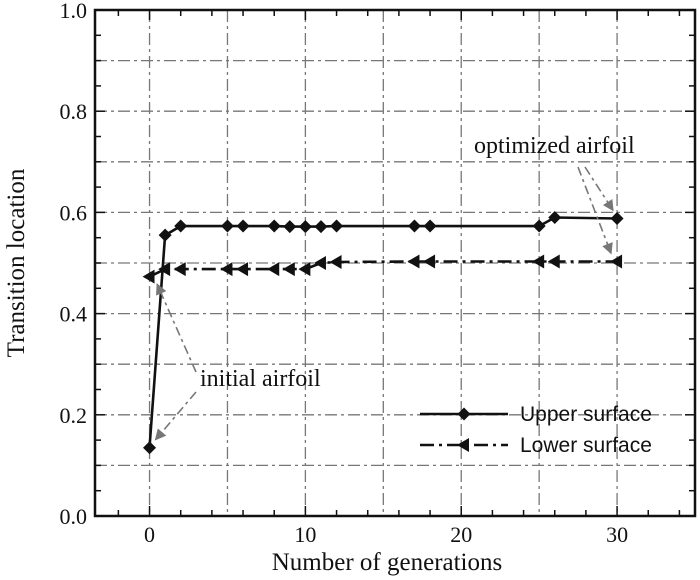 The width and height of the screenshot is (700, 580). What do you see at coordinates (74, 11) in the screenshot?
I see `y-tick-label: 1.0` at bounding box center [74, 11].